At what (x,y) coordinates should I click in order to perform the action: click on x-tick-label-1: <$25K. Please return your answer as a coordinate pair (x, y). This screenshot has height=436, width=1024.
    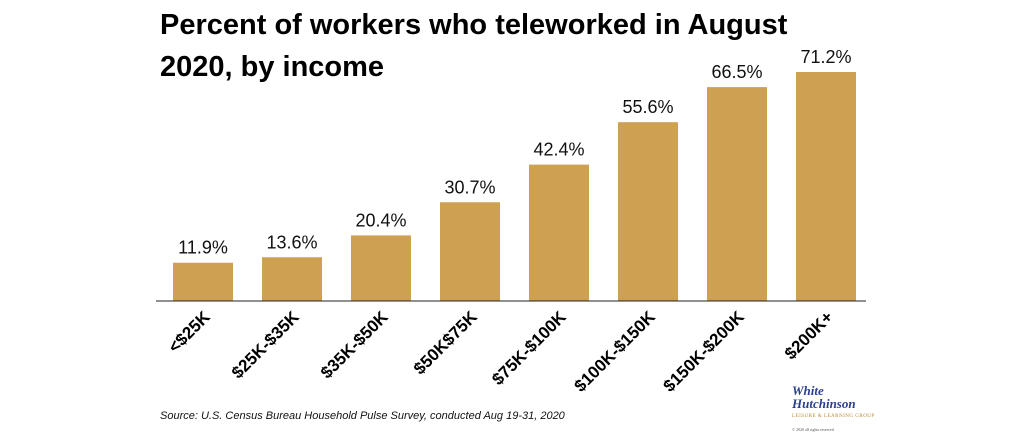
    Looking at the image, I should click on (190, 332).